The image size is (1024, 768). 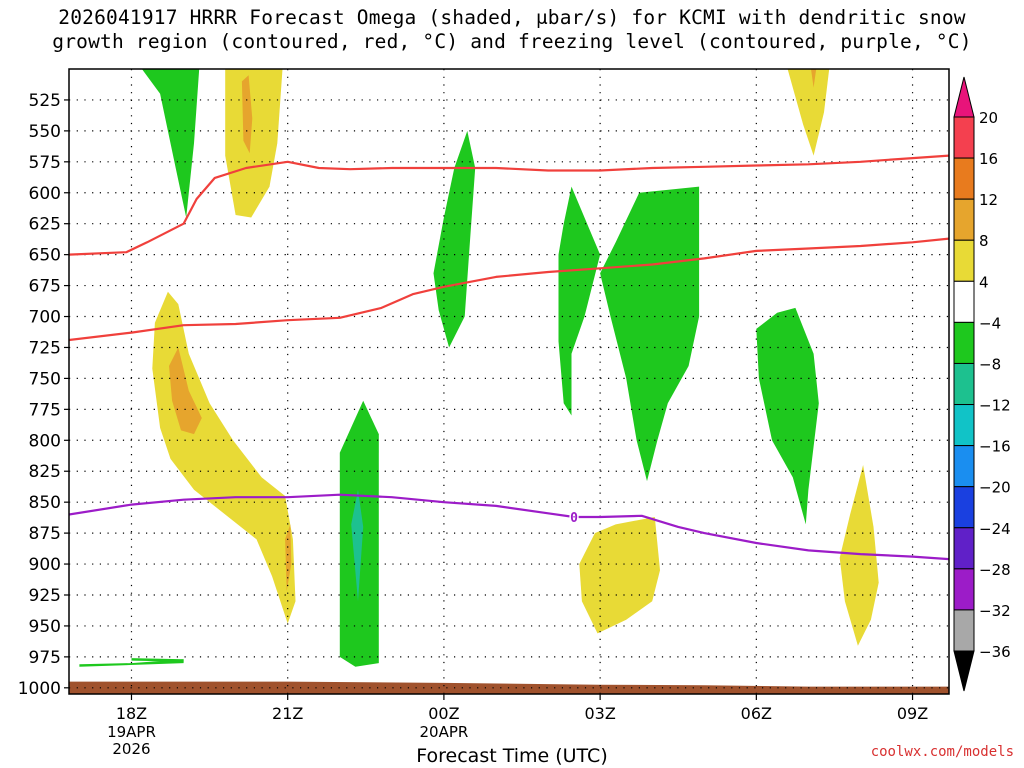 I want to click on y-tick-label: 675, so click(x=45, y=287).